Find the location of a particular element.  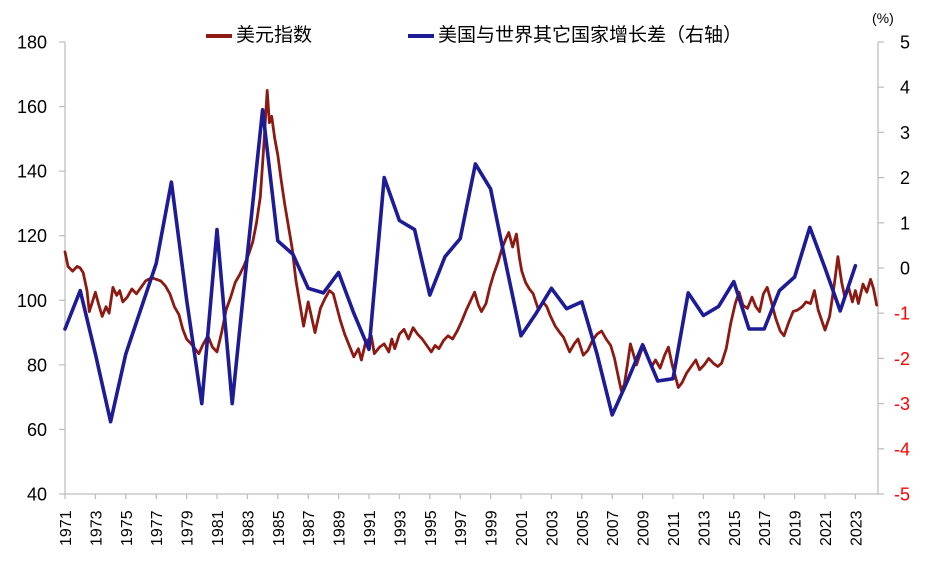

right-axis-tick-label: 0 is located at coordinates (905, 269).